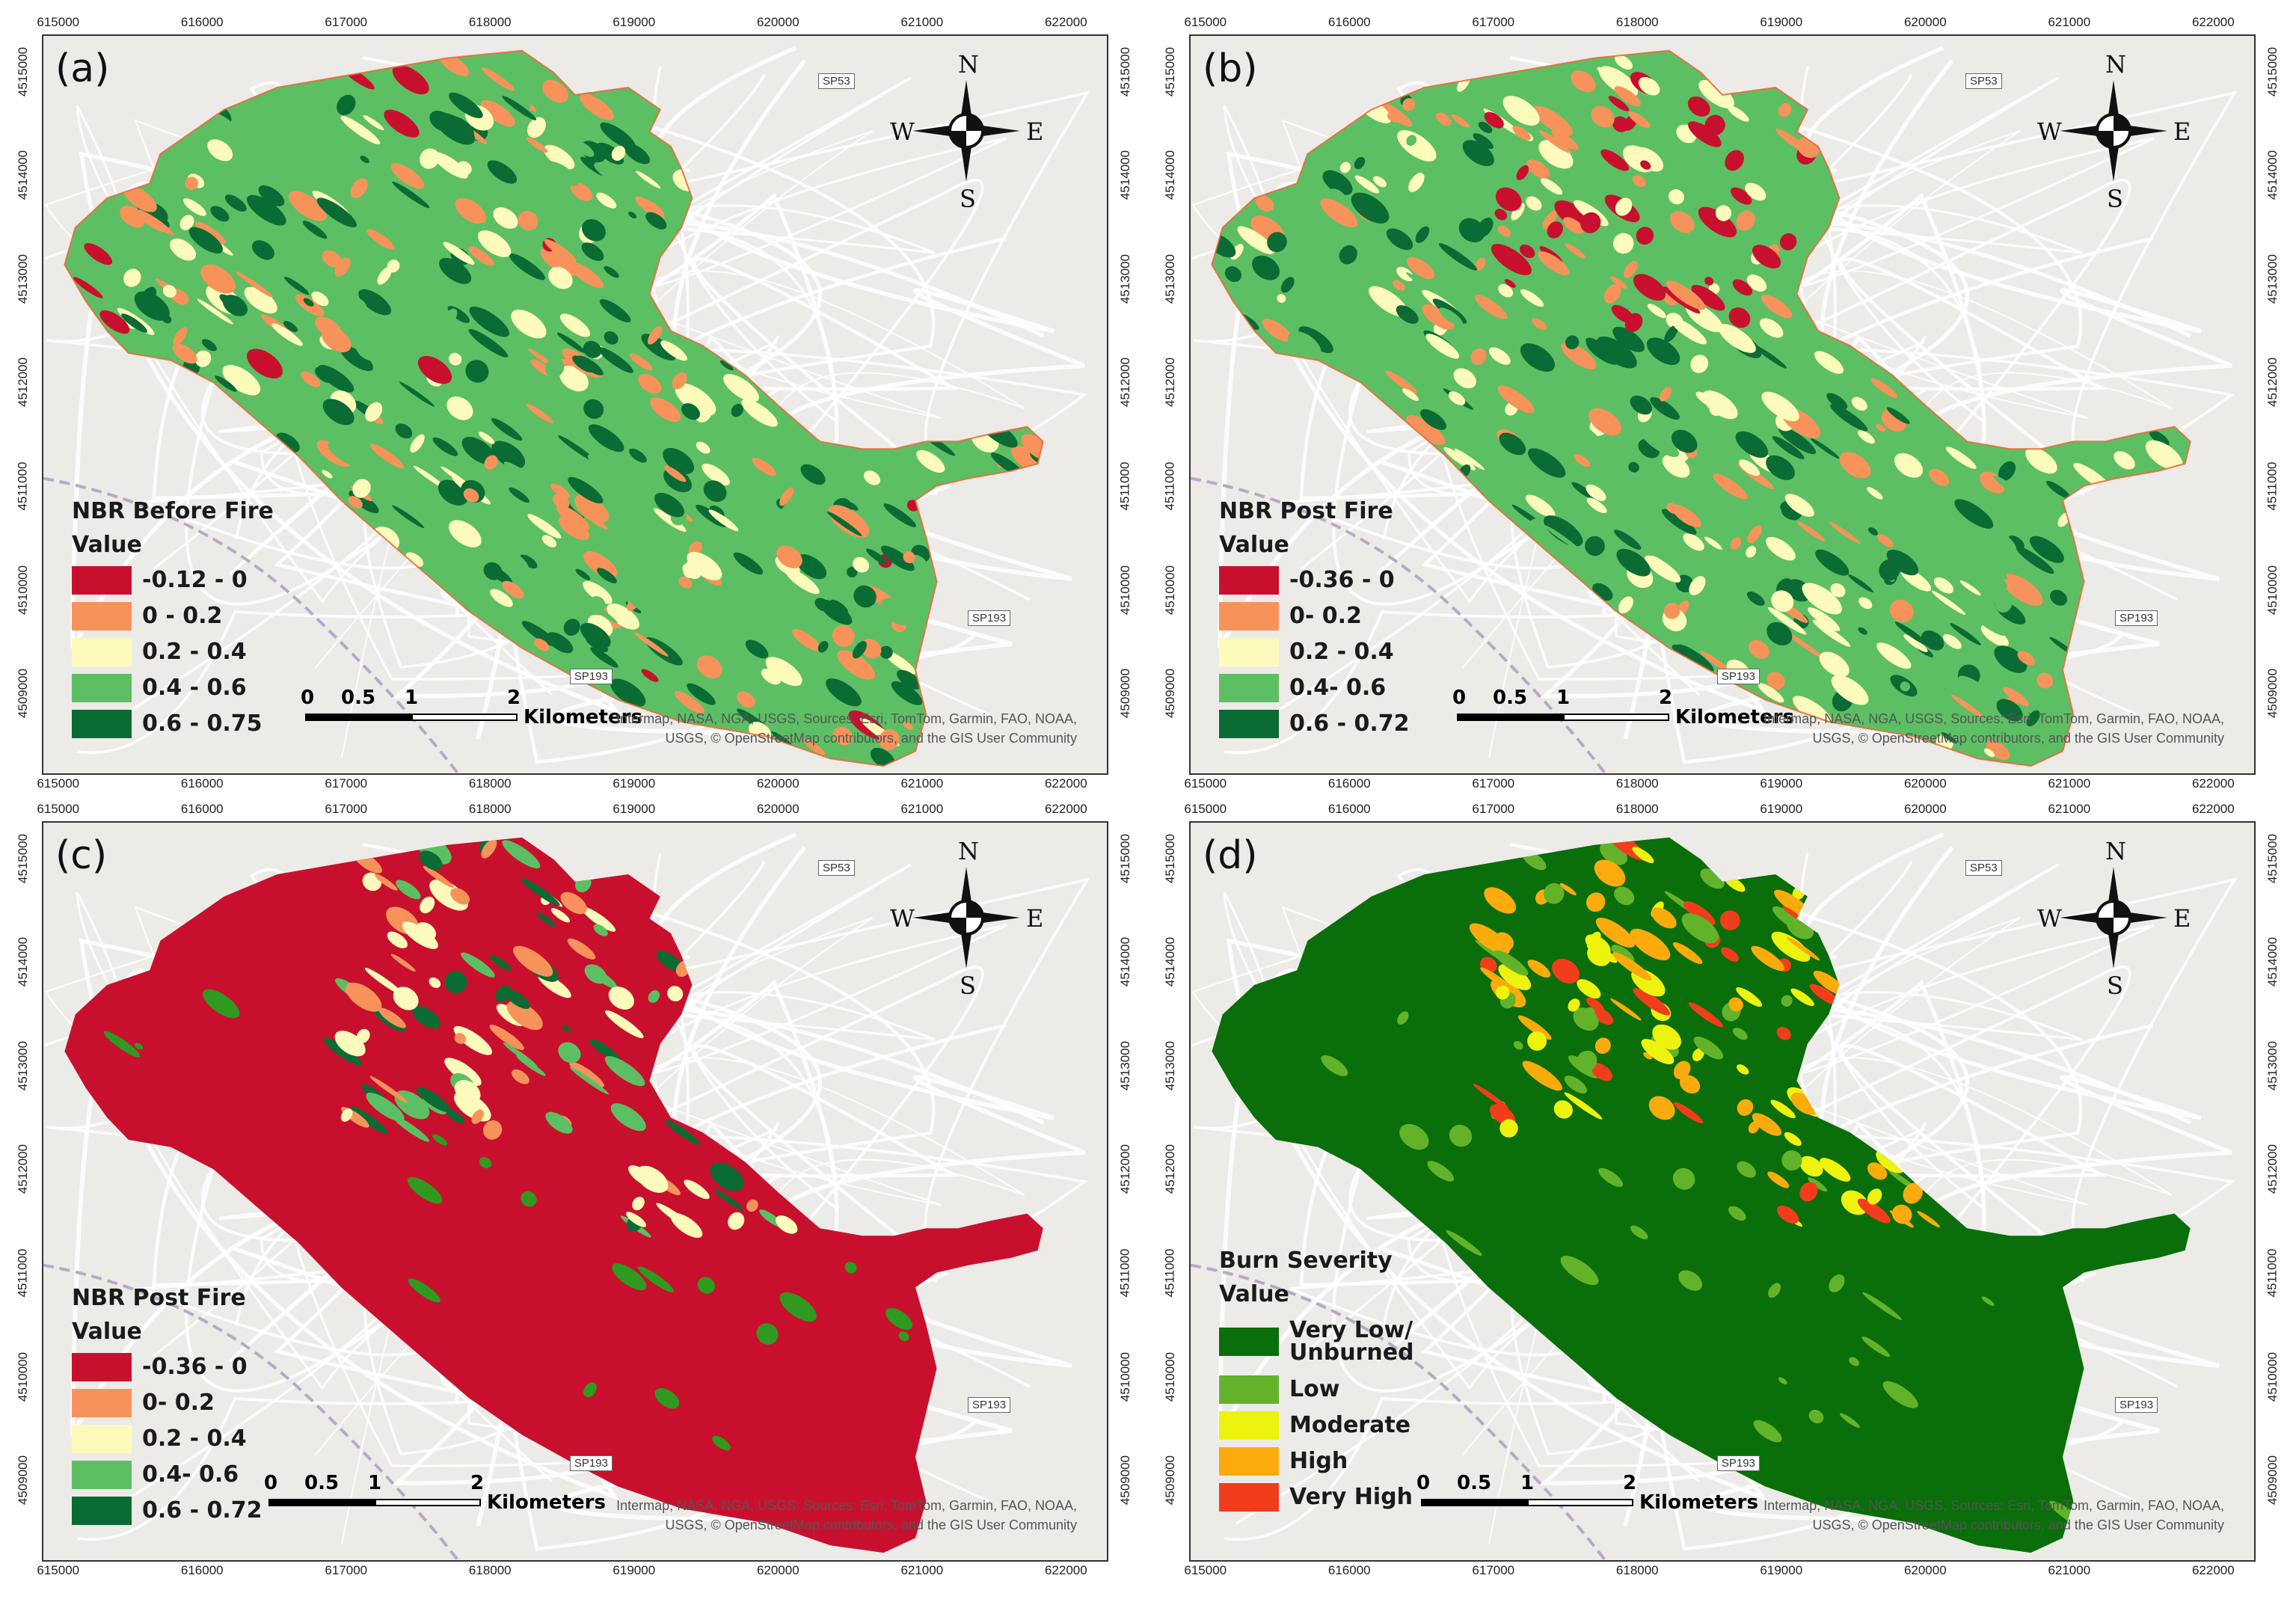  What do you see at coordinates (23, 858) in the screenshot?
I see `y-tick-label-left: 4515000` at bounding box center [23, 858].